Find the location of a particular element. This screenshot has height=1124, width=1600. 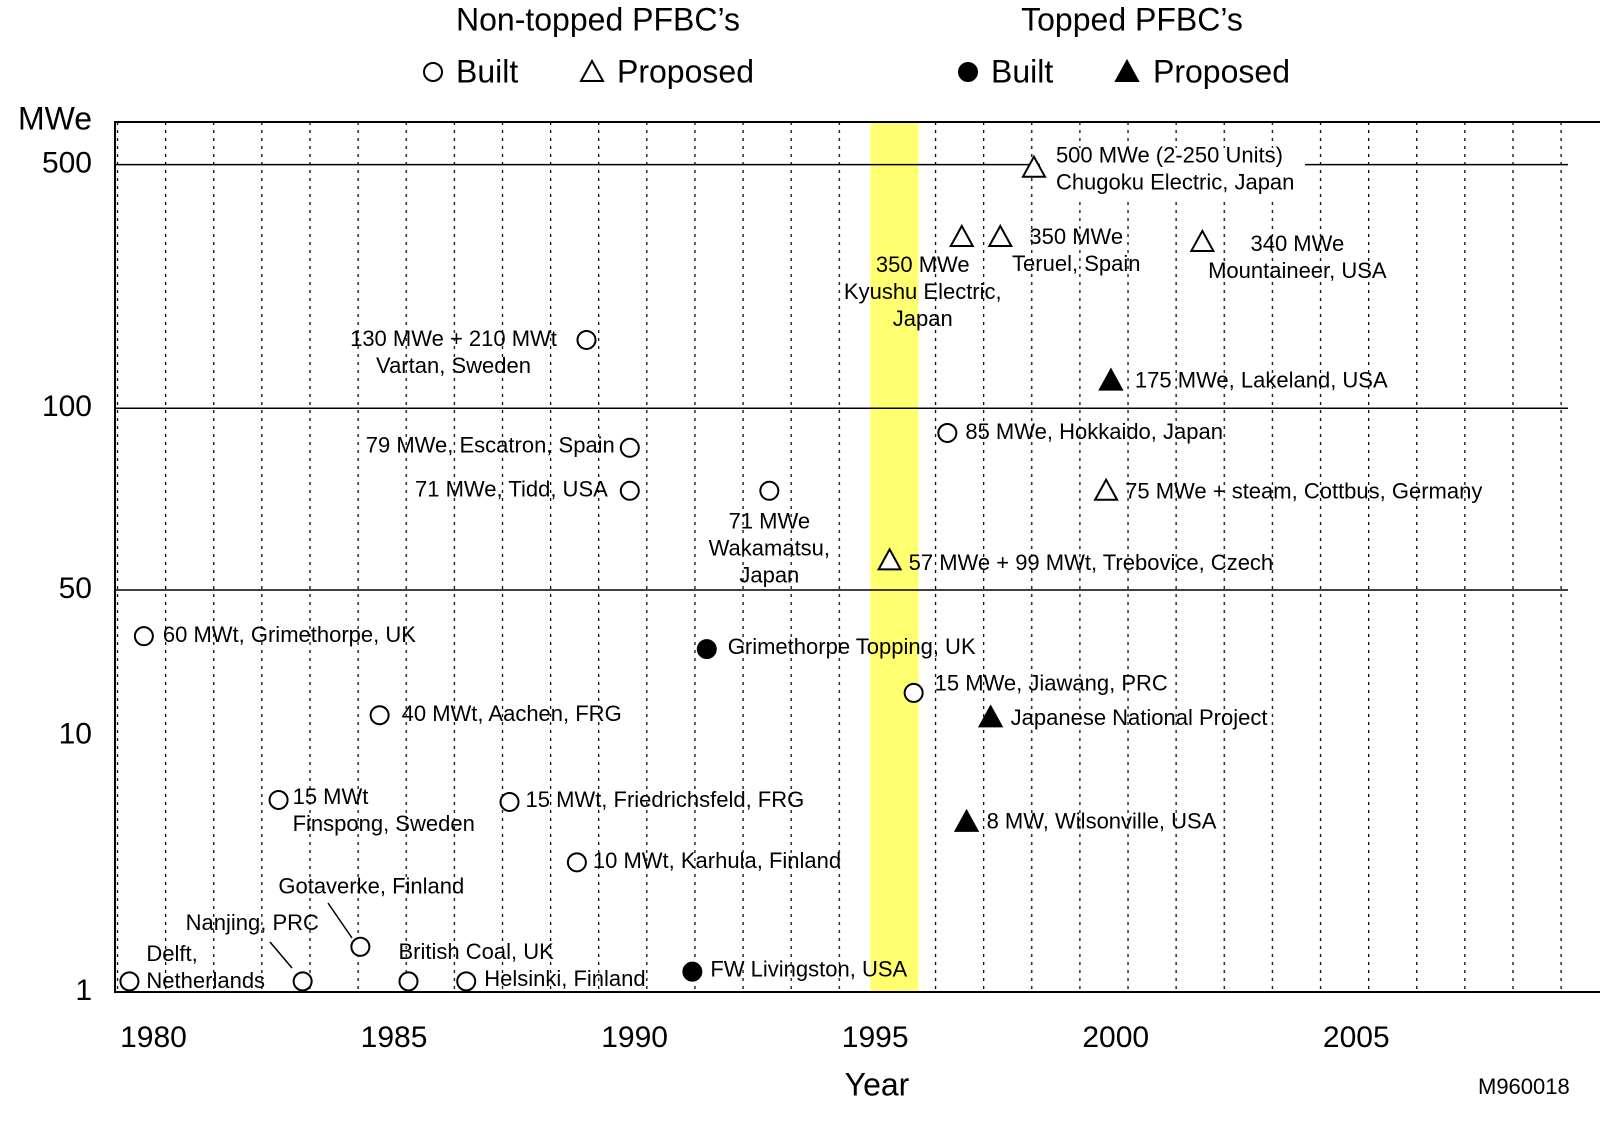

point-label: Helsinki, Finland is located at coordinates (564, 978).